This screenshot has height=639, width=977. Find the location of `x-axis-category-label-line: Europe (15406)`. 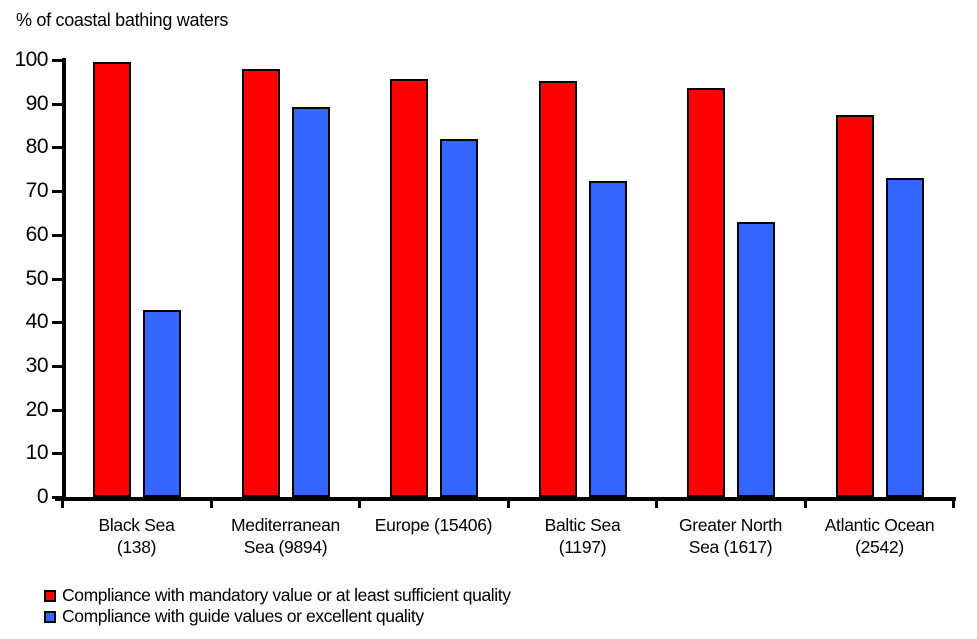

x-axis-category-label-line: Europe (15406) is located at coordinates (433, 525).